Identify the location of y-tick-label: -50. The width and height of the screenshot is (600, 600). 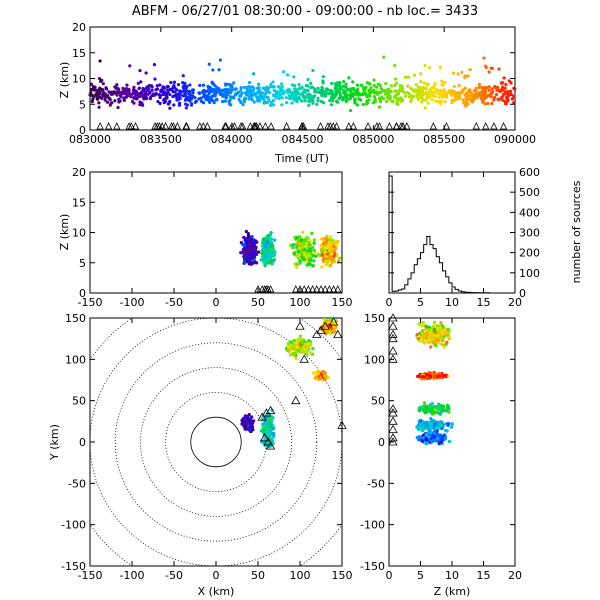
(77, 483).